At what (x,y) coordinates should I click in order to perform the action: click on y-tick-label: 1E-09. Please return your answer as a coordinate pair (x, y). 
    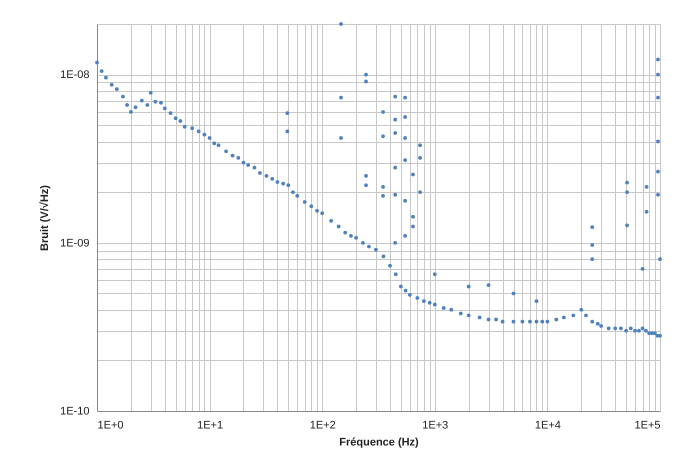
    Looking at the image, I should click on (75, 243).